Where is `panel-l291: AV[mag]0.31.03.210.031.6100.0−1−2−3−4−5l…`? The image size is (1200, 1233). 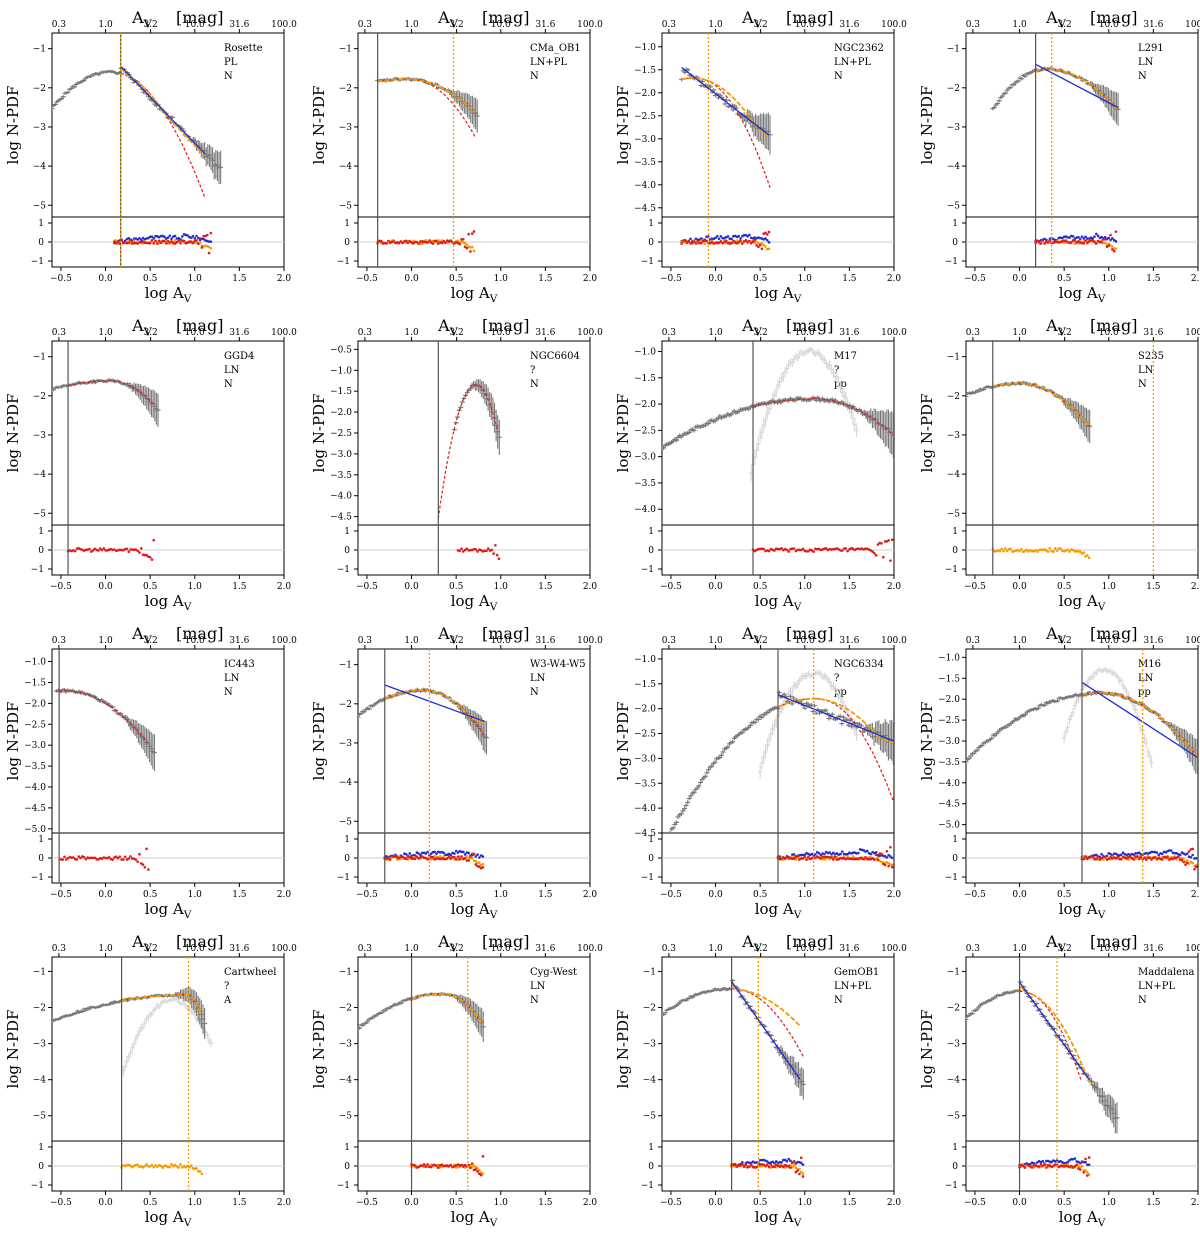 panel-l291: AV[mag]0.31.03.210.031.6100.0−1−2−3−4−5l… is located at coordinates (1059, 156).